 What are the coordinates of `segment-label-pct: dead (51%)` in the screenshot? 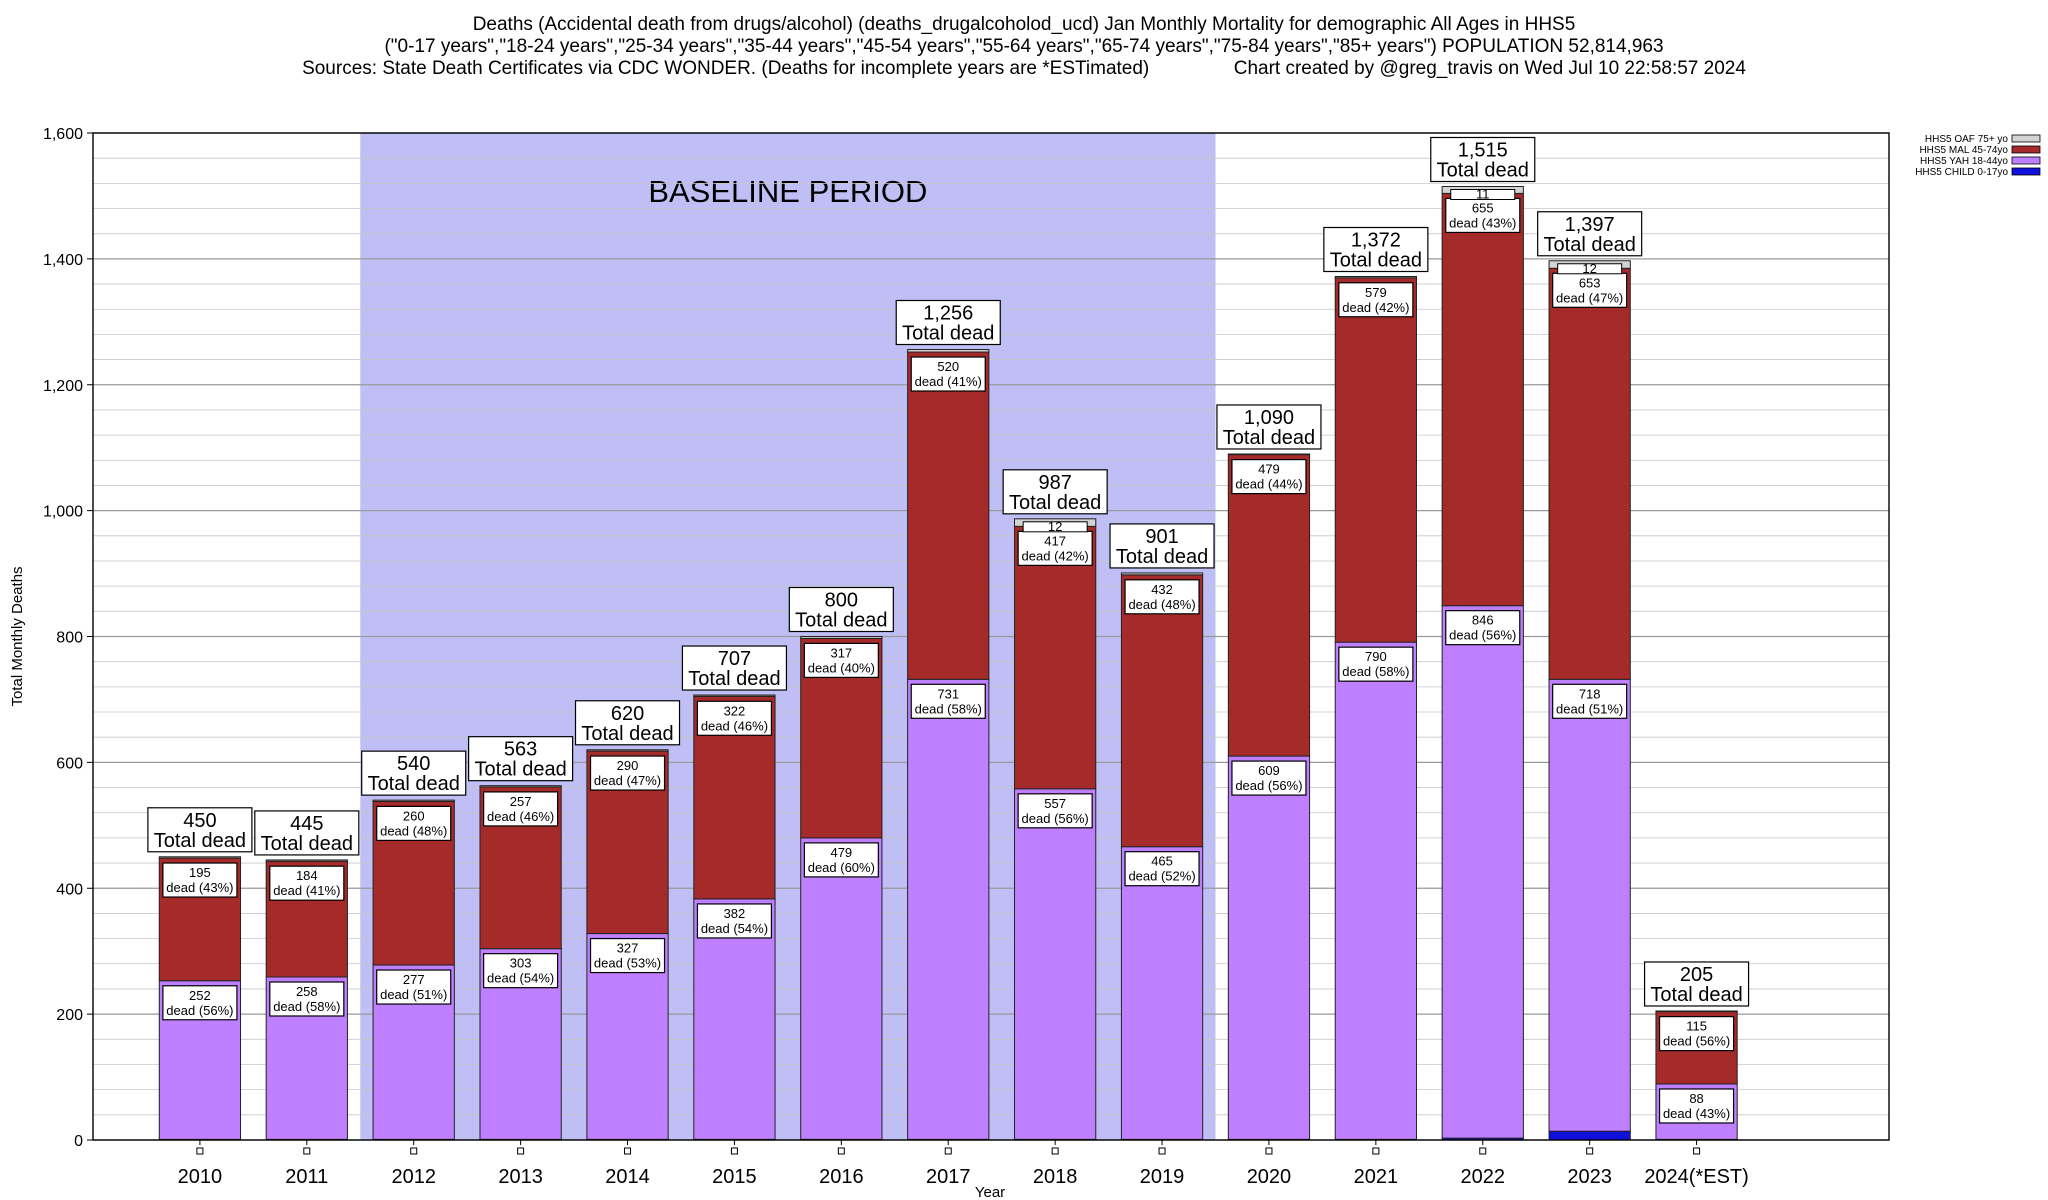 It's located at (413, 994).